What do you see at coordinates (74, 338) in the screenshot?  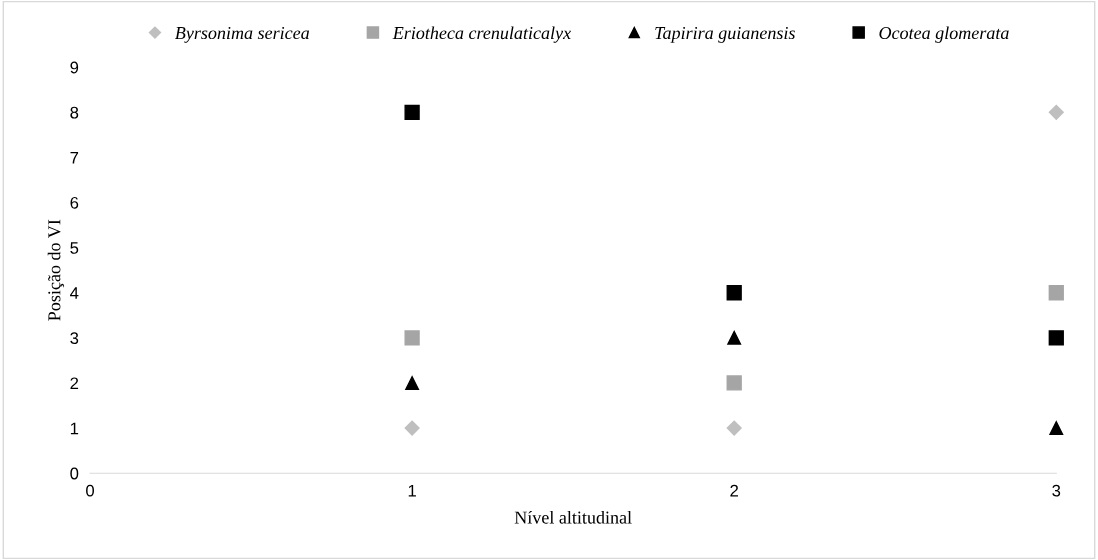 I see `y-tick-label: 3` at bounding box center [74, 338].